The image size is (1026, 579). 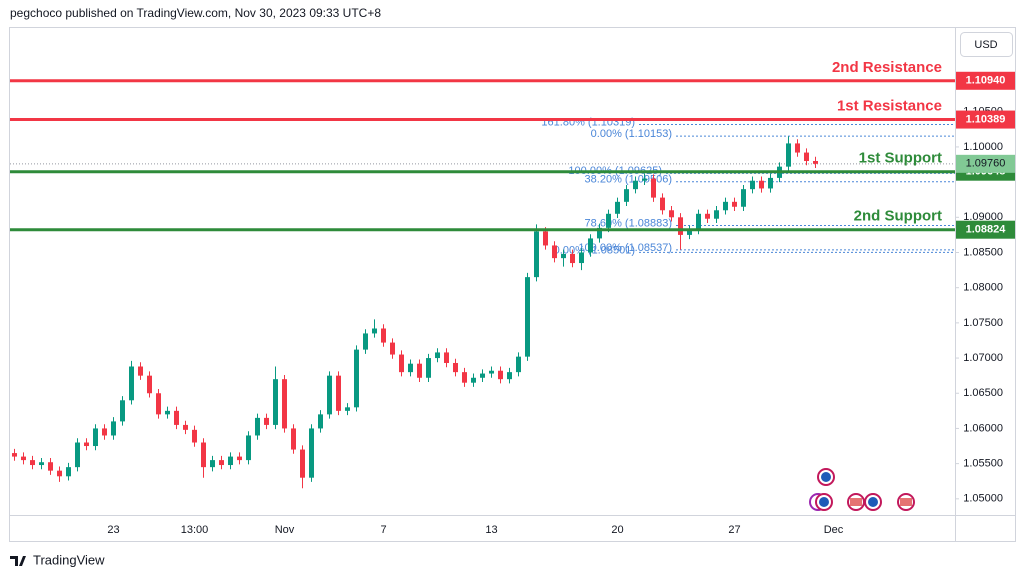 What do you see at coordinates (986, 81) in the screenshot?
I see `price-box-label: 1.10940` at bounding box center [986, 81].